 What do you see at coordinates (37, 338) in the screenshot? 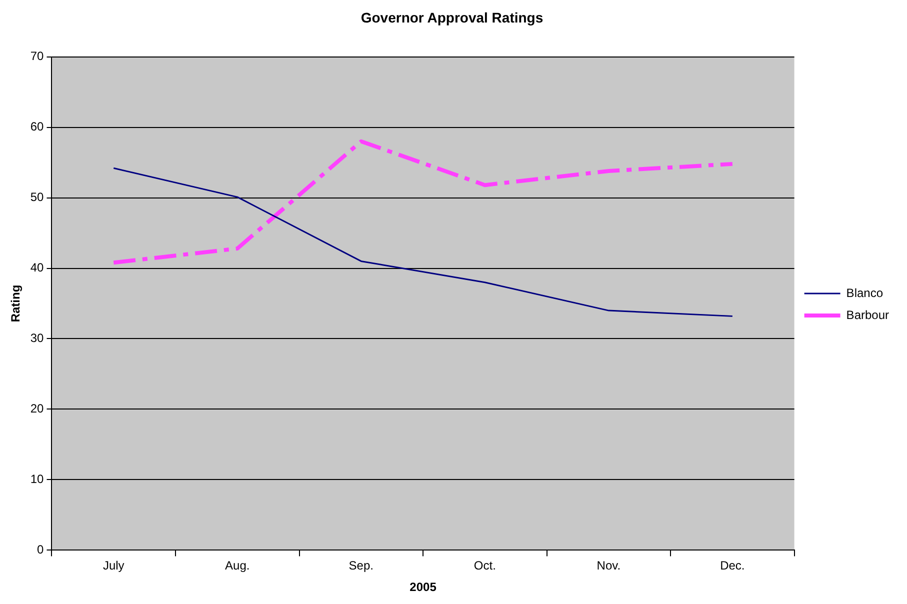
I see `y-tick-label: 30` at bounding box center [37, 338].